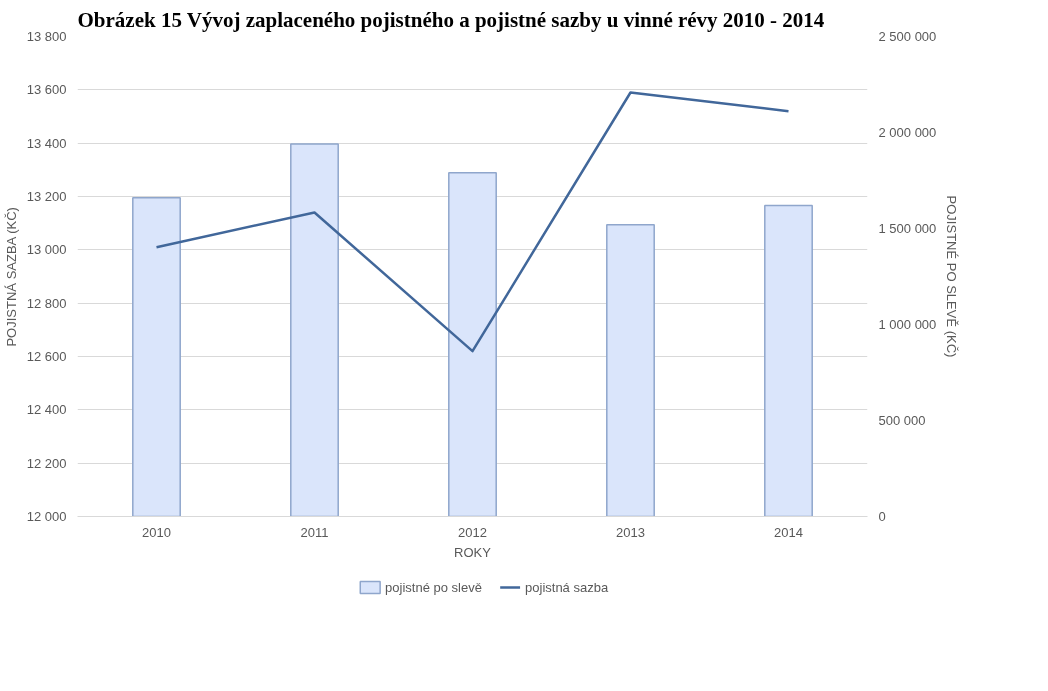 This screenshot has width=1048, height=691. What do you see at coordinates (46, 250) in the screenshot?
I see `y-tick-label: 13 000` at bounding box center [46, 250].